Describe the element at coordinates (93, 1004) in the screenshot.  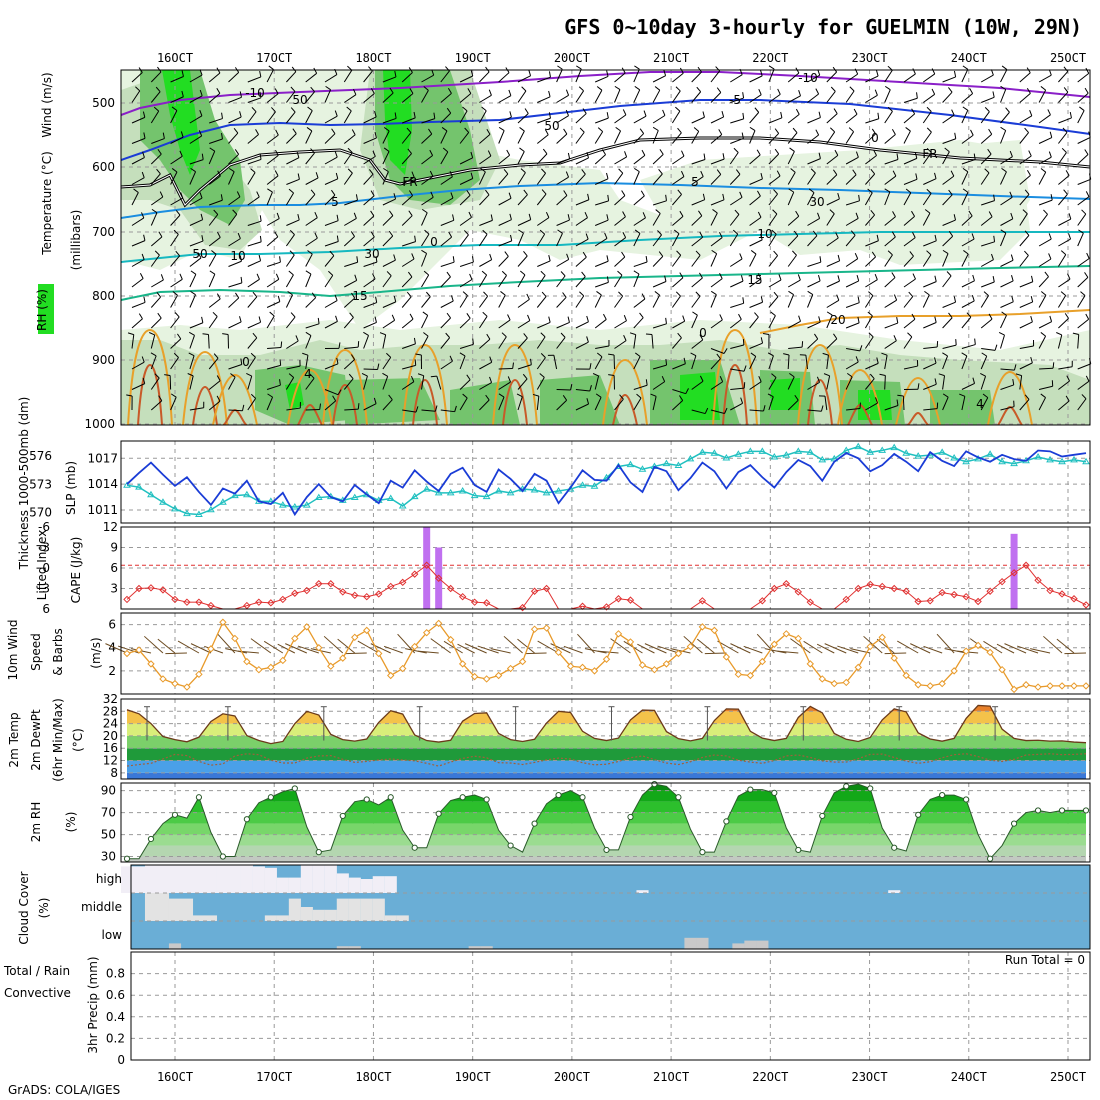
I see `ylabel-precip: 3hr Precip (mm)` at that location.